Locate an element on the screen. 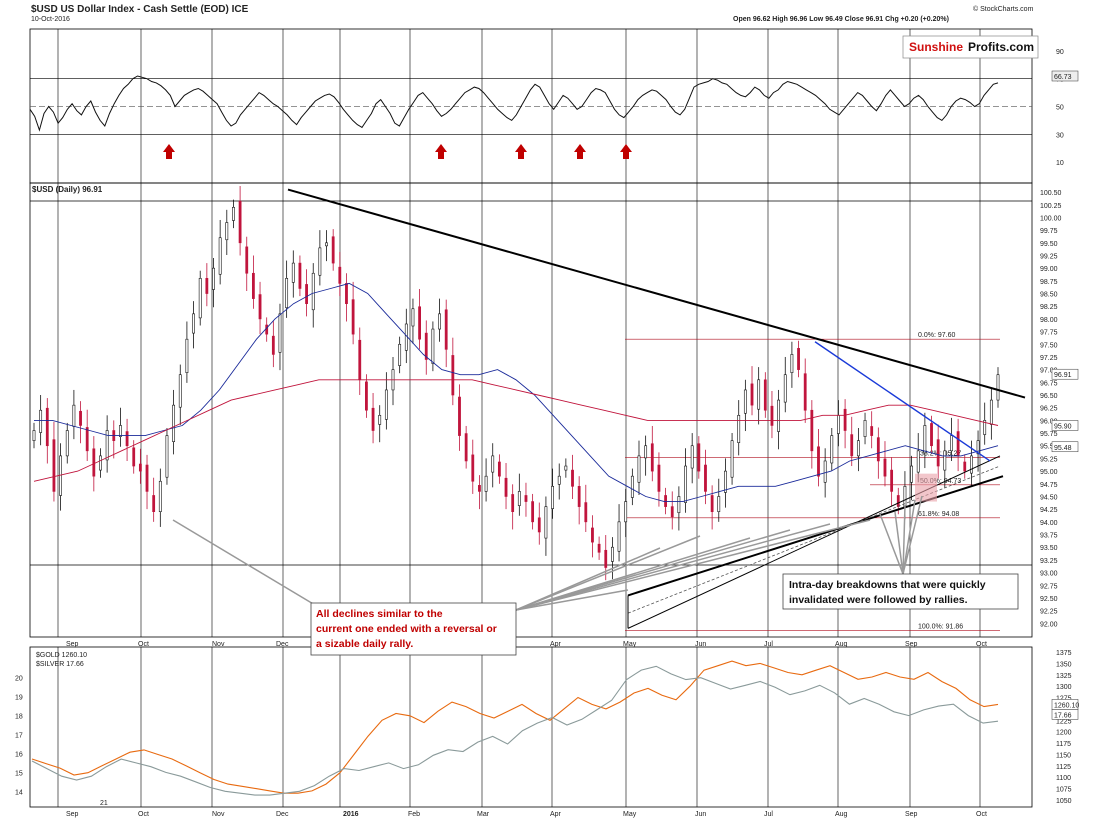 The image size is (1100, 823). price-tick: 98.75 is located at coordinates (1049, 282).